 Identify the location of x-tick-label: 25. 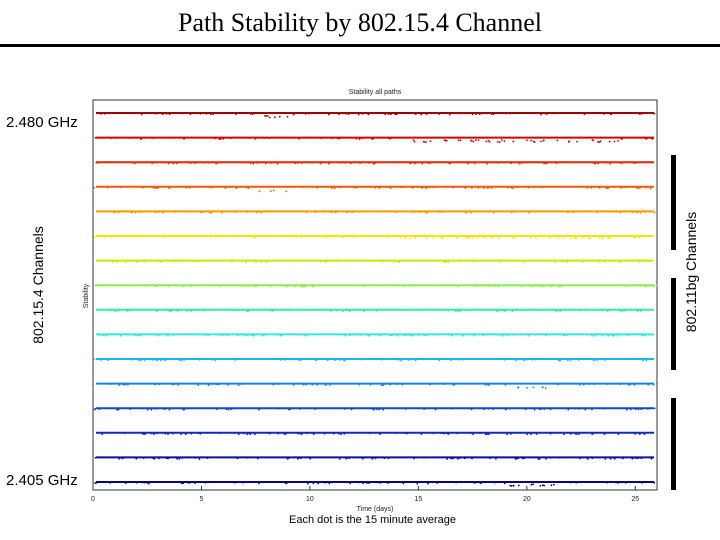
(635, 499).